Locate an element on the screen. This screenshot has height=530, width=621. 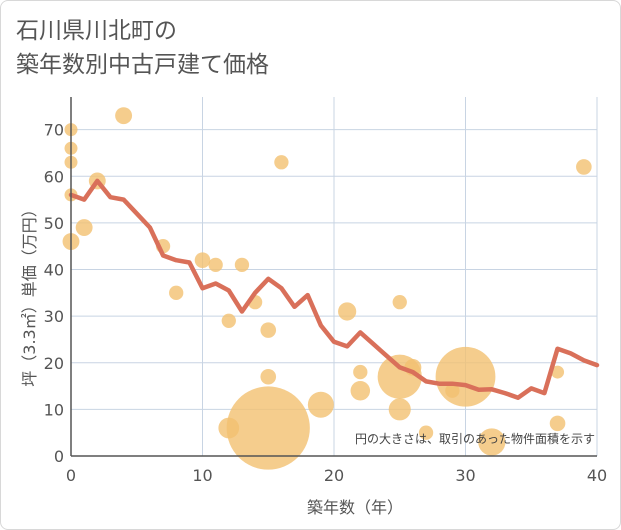
y-axis-label: 坪（3.3㎡）単価（万円） is located at coordinates (29, 293).